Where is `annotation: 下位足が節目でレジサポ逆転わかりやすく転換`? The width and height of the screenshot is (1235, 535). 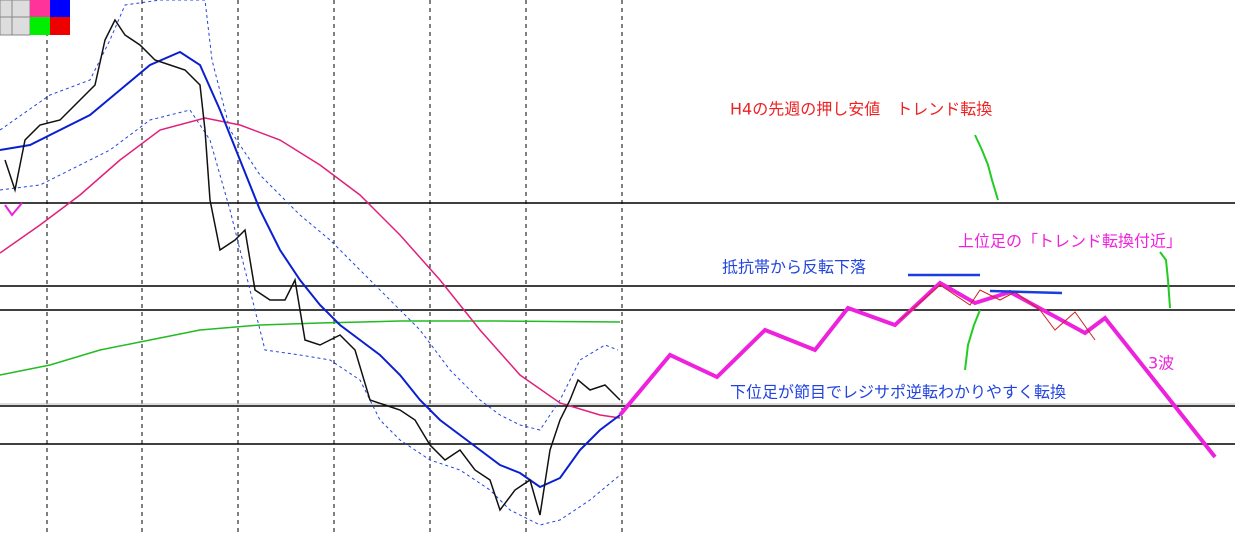
annotation: 下位足が節目でレジサポ逆転わかりやすく転換 is located at coordinates (898, 392).